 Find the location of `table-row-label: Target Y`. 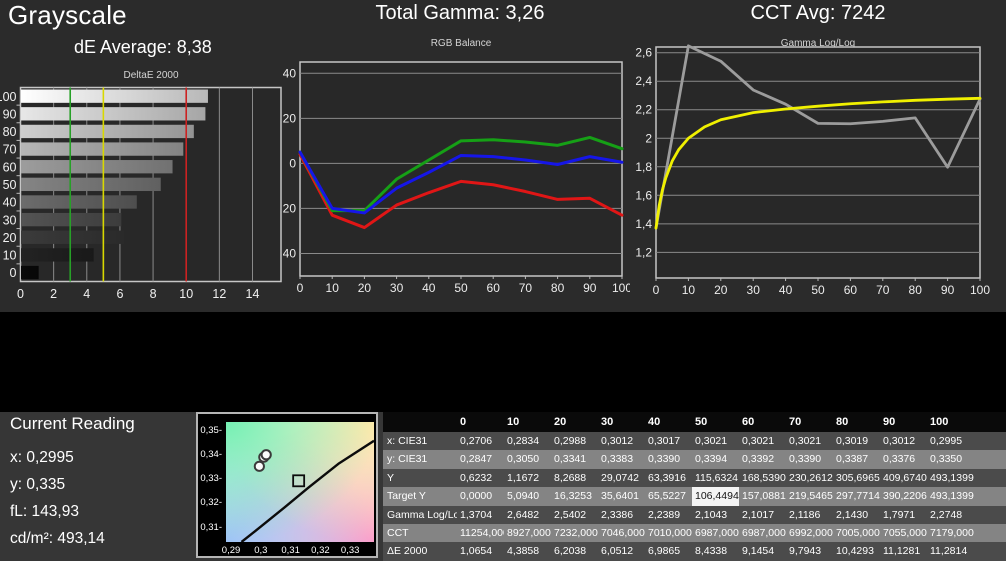

table-row-label: Target Y is located at coordinates (420, 496).